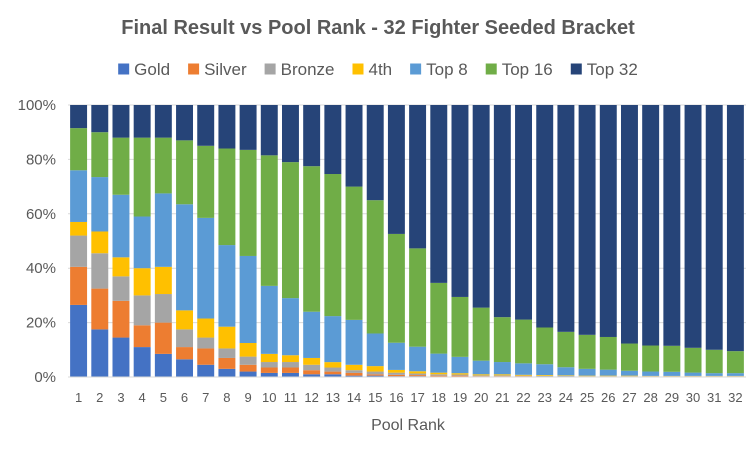 Image resolution: width=756 pixels, height=461 pixels. What do you see at coordinates (354, 397) in the screenshot?
I see `x-tick-label: 14` at bounding box center [354, 397].